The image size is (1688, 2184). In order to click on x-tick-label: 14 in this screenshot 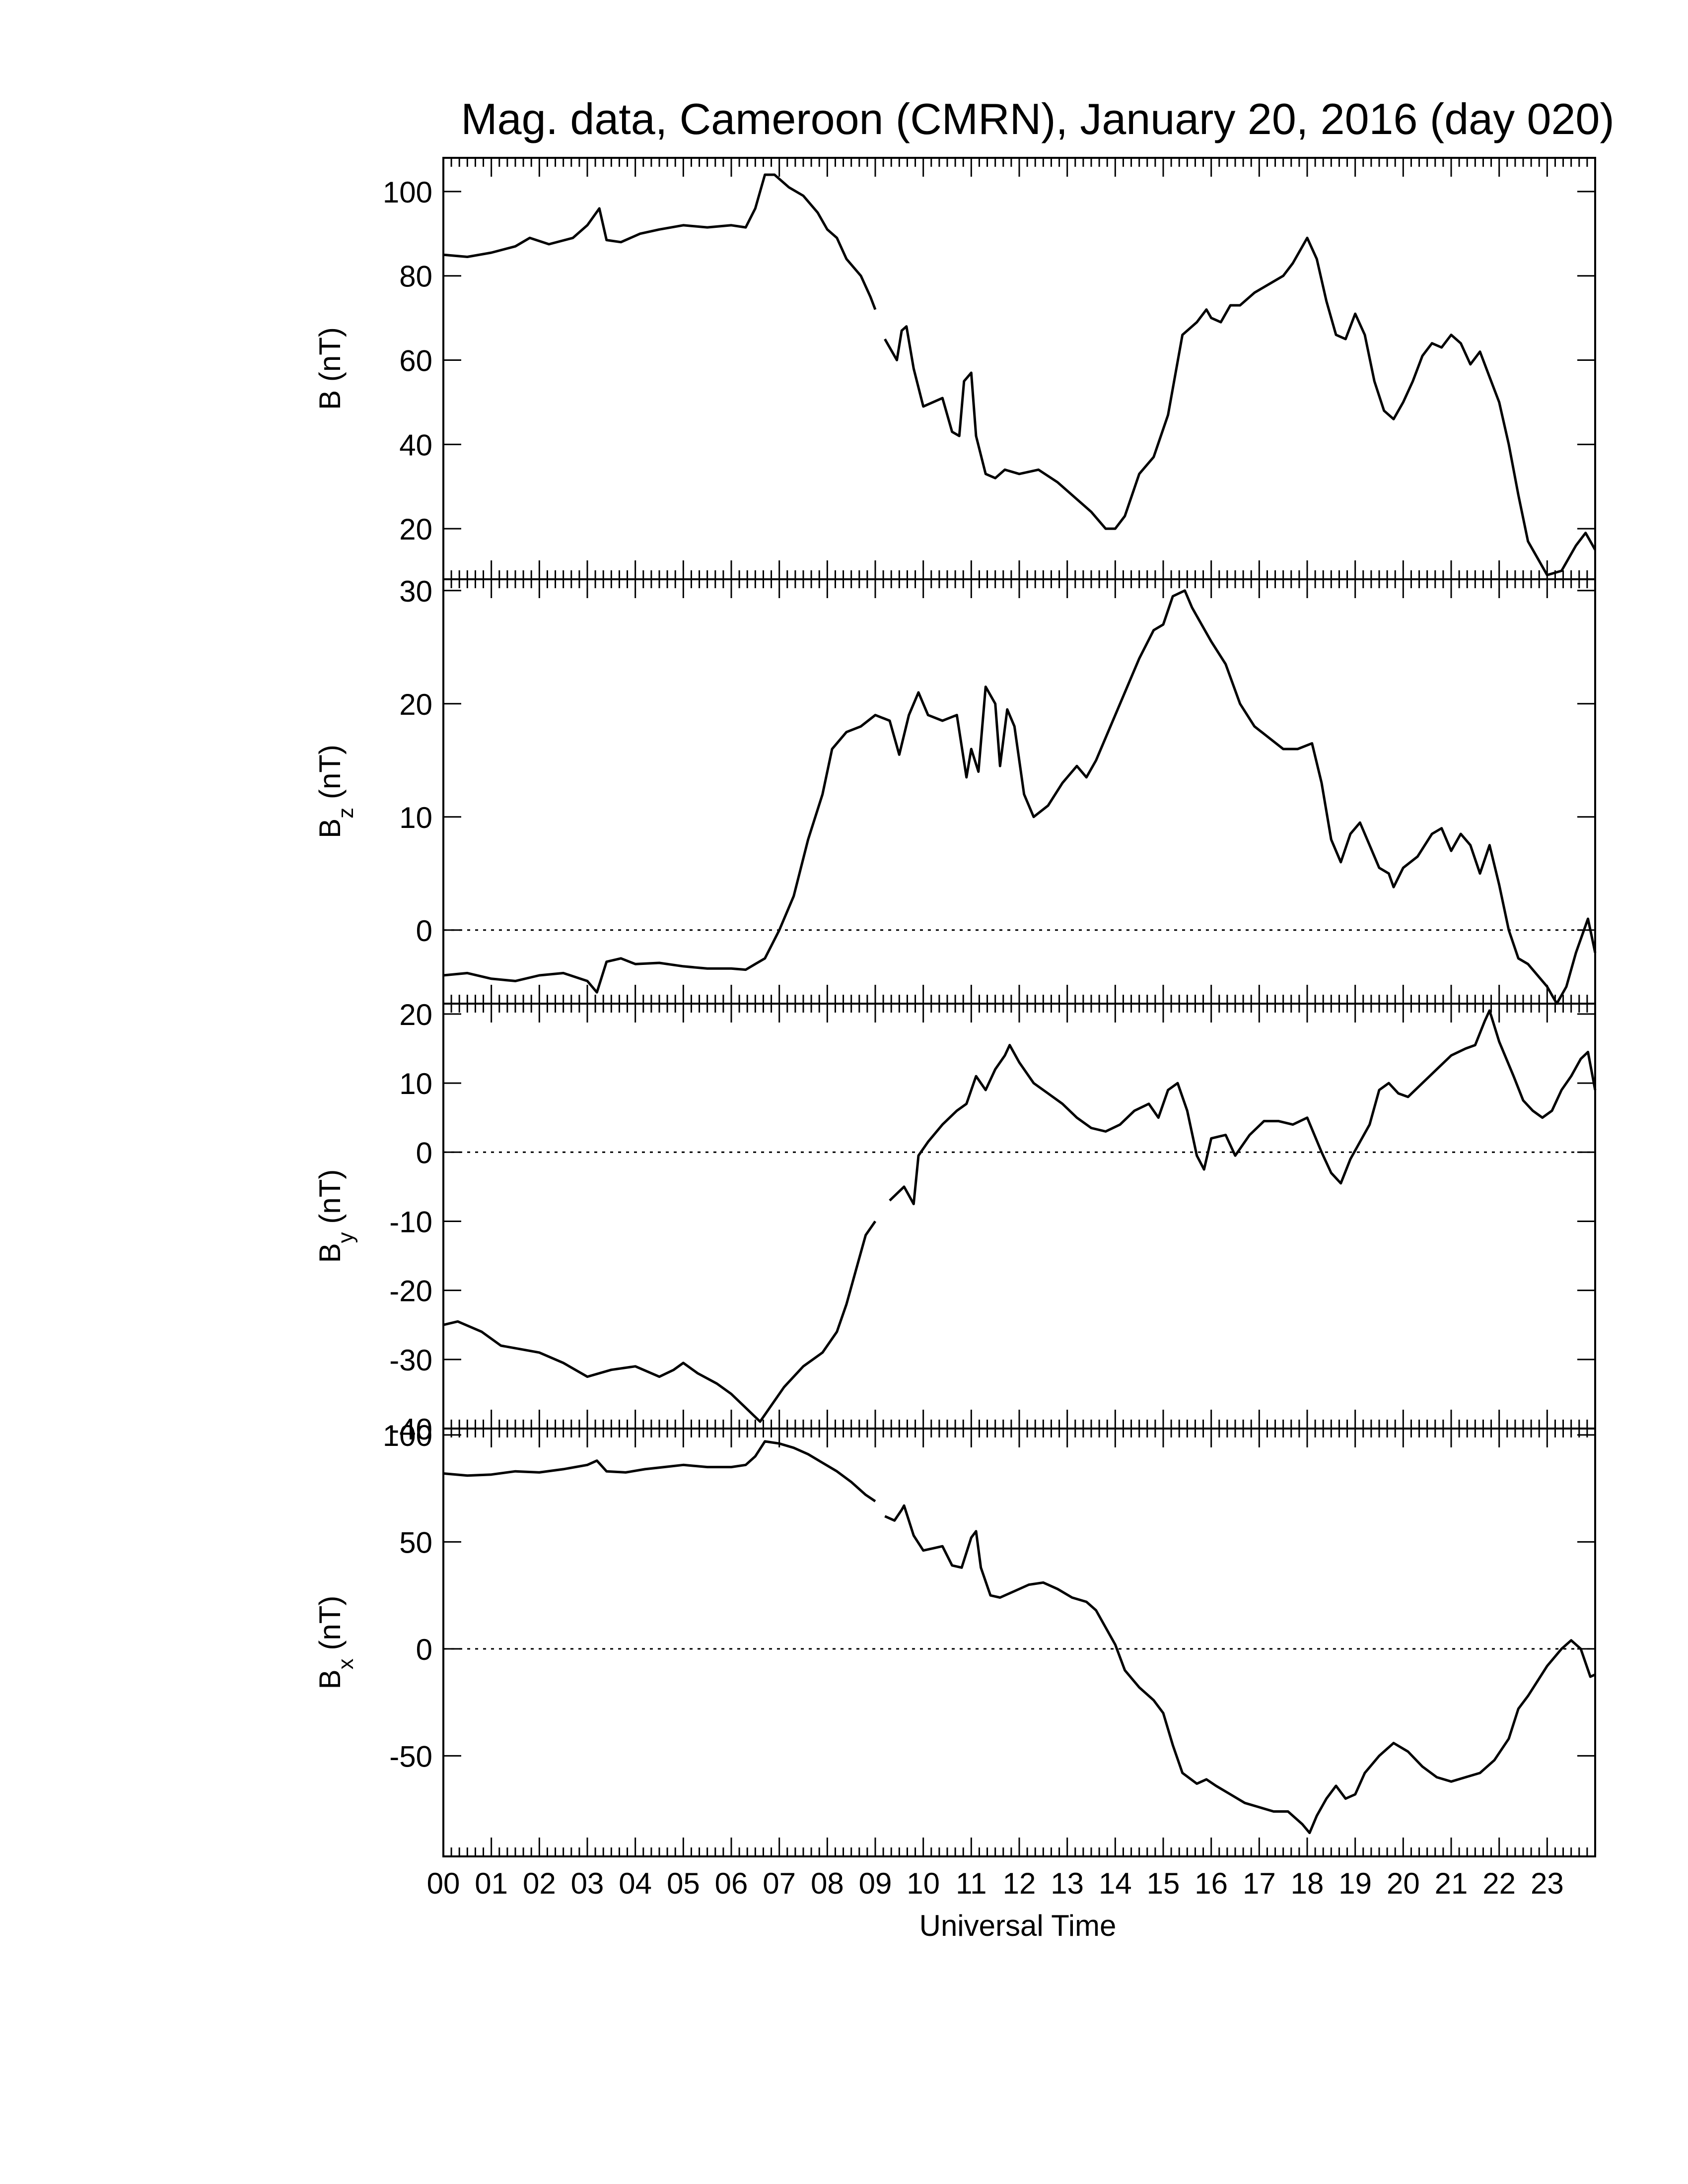, I will do `click(1115, 1883)`.